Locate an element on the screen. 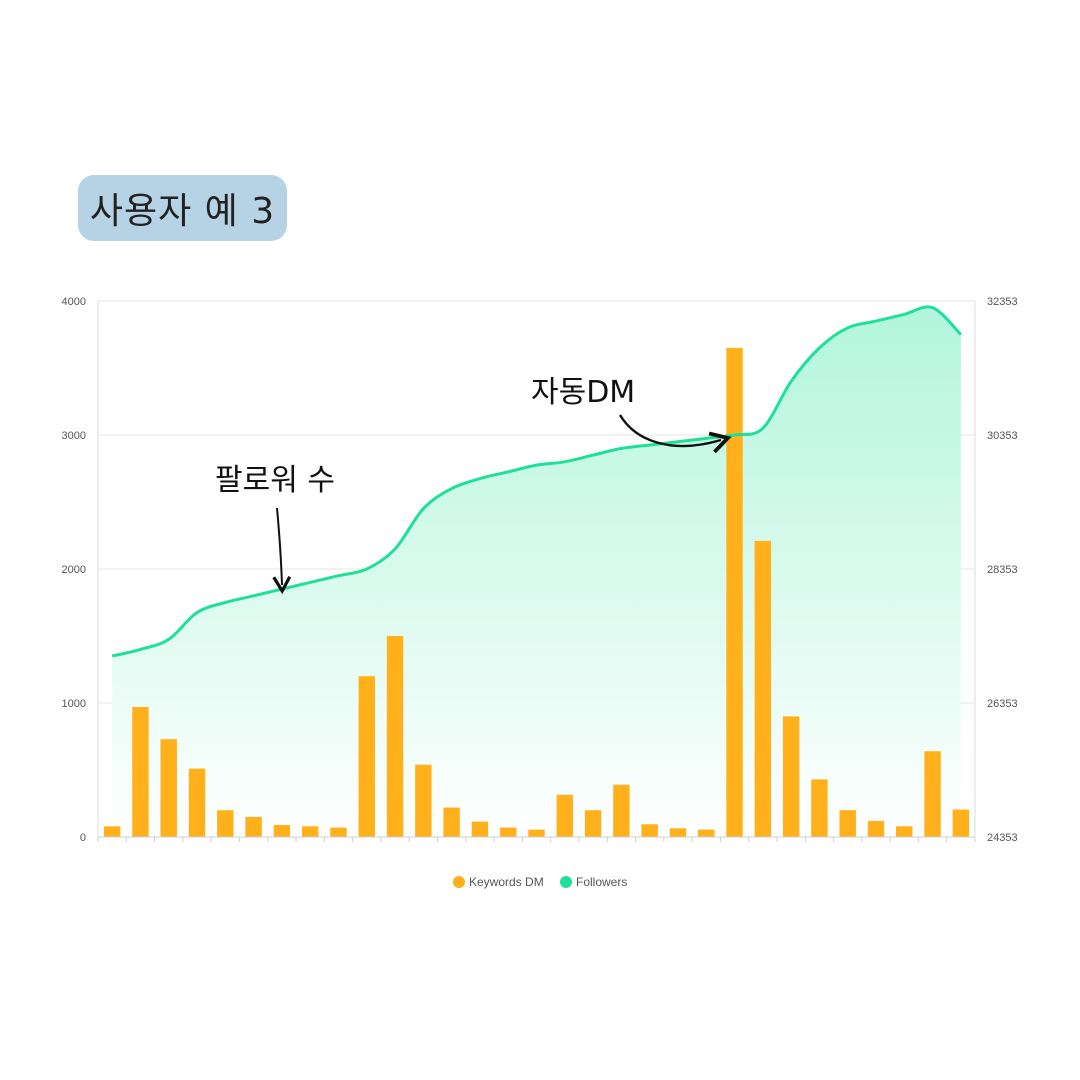  title-badge: 사용자 예 3 is located at coordinates (182, 208).